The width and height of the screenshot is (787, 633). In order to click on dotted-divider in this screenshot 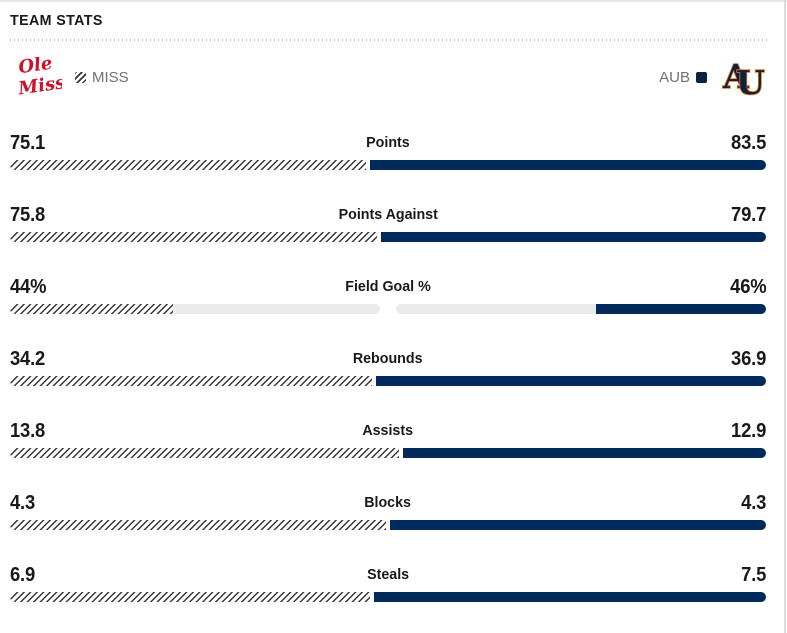, I will do `click(389, 40)`.